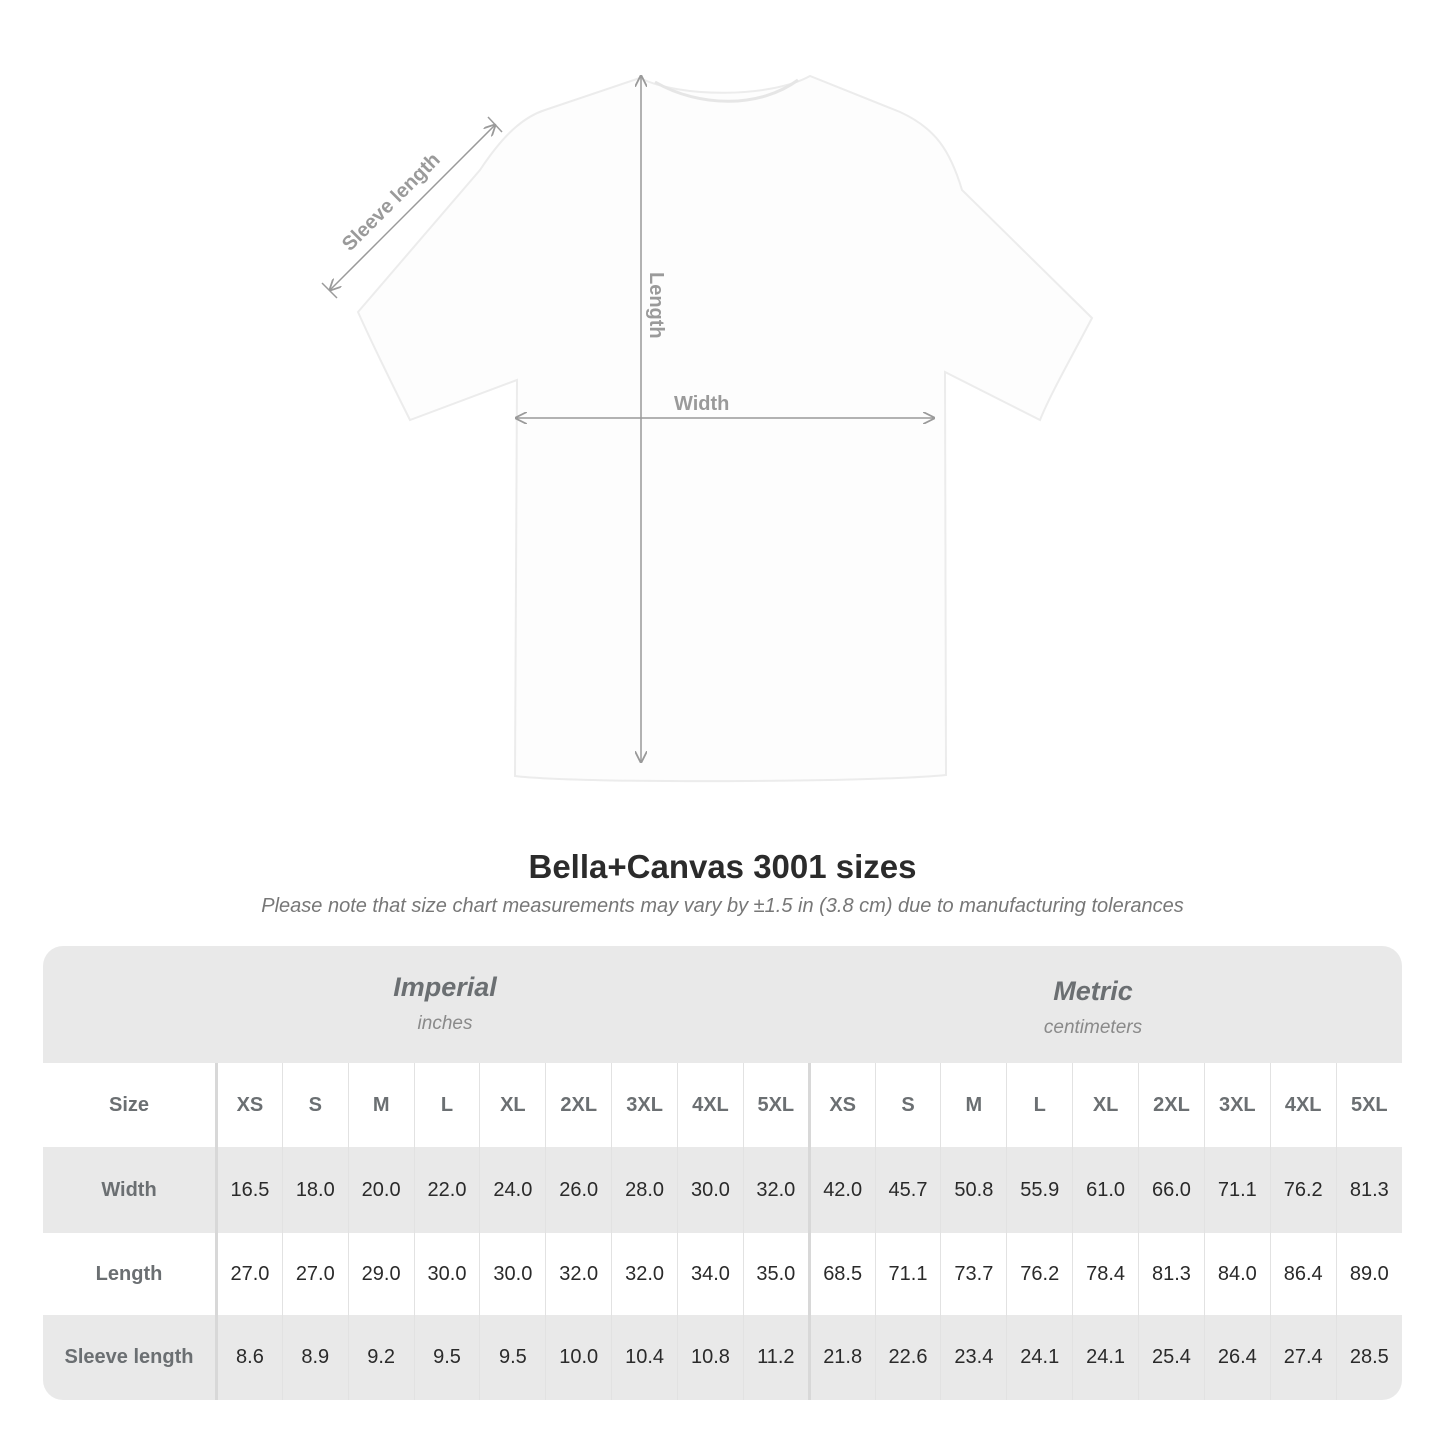 This screenshot has height=1445, width=1445. Describe the element at coordinates (315, 1357) in the screenshot. I see `imperial-value: 8.9` at that location.